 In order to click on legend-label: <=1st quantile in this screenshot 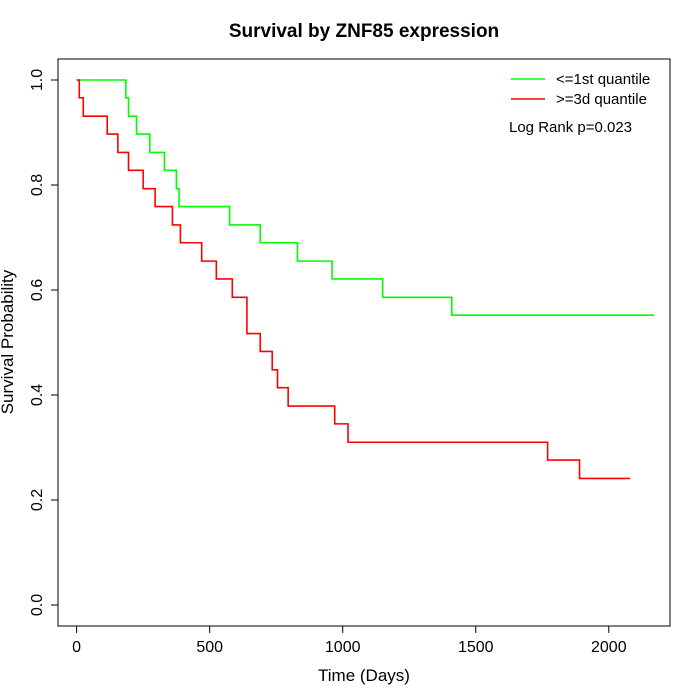, I will do `click(603, 79)`.